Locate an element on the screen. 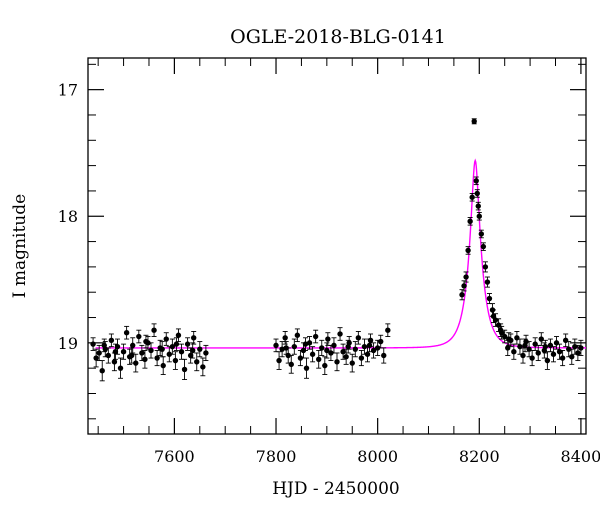  y-tick-label: 19 is located at coordinates (68, 343).